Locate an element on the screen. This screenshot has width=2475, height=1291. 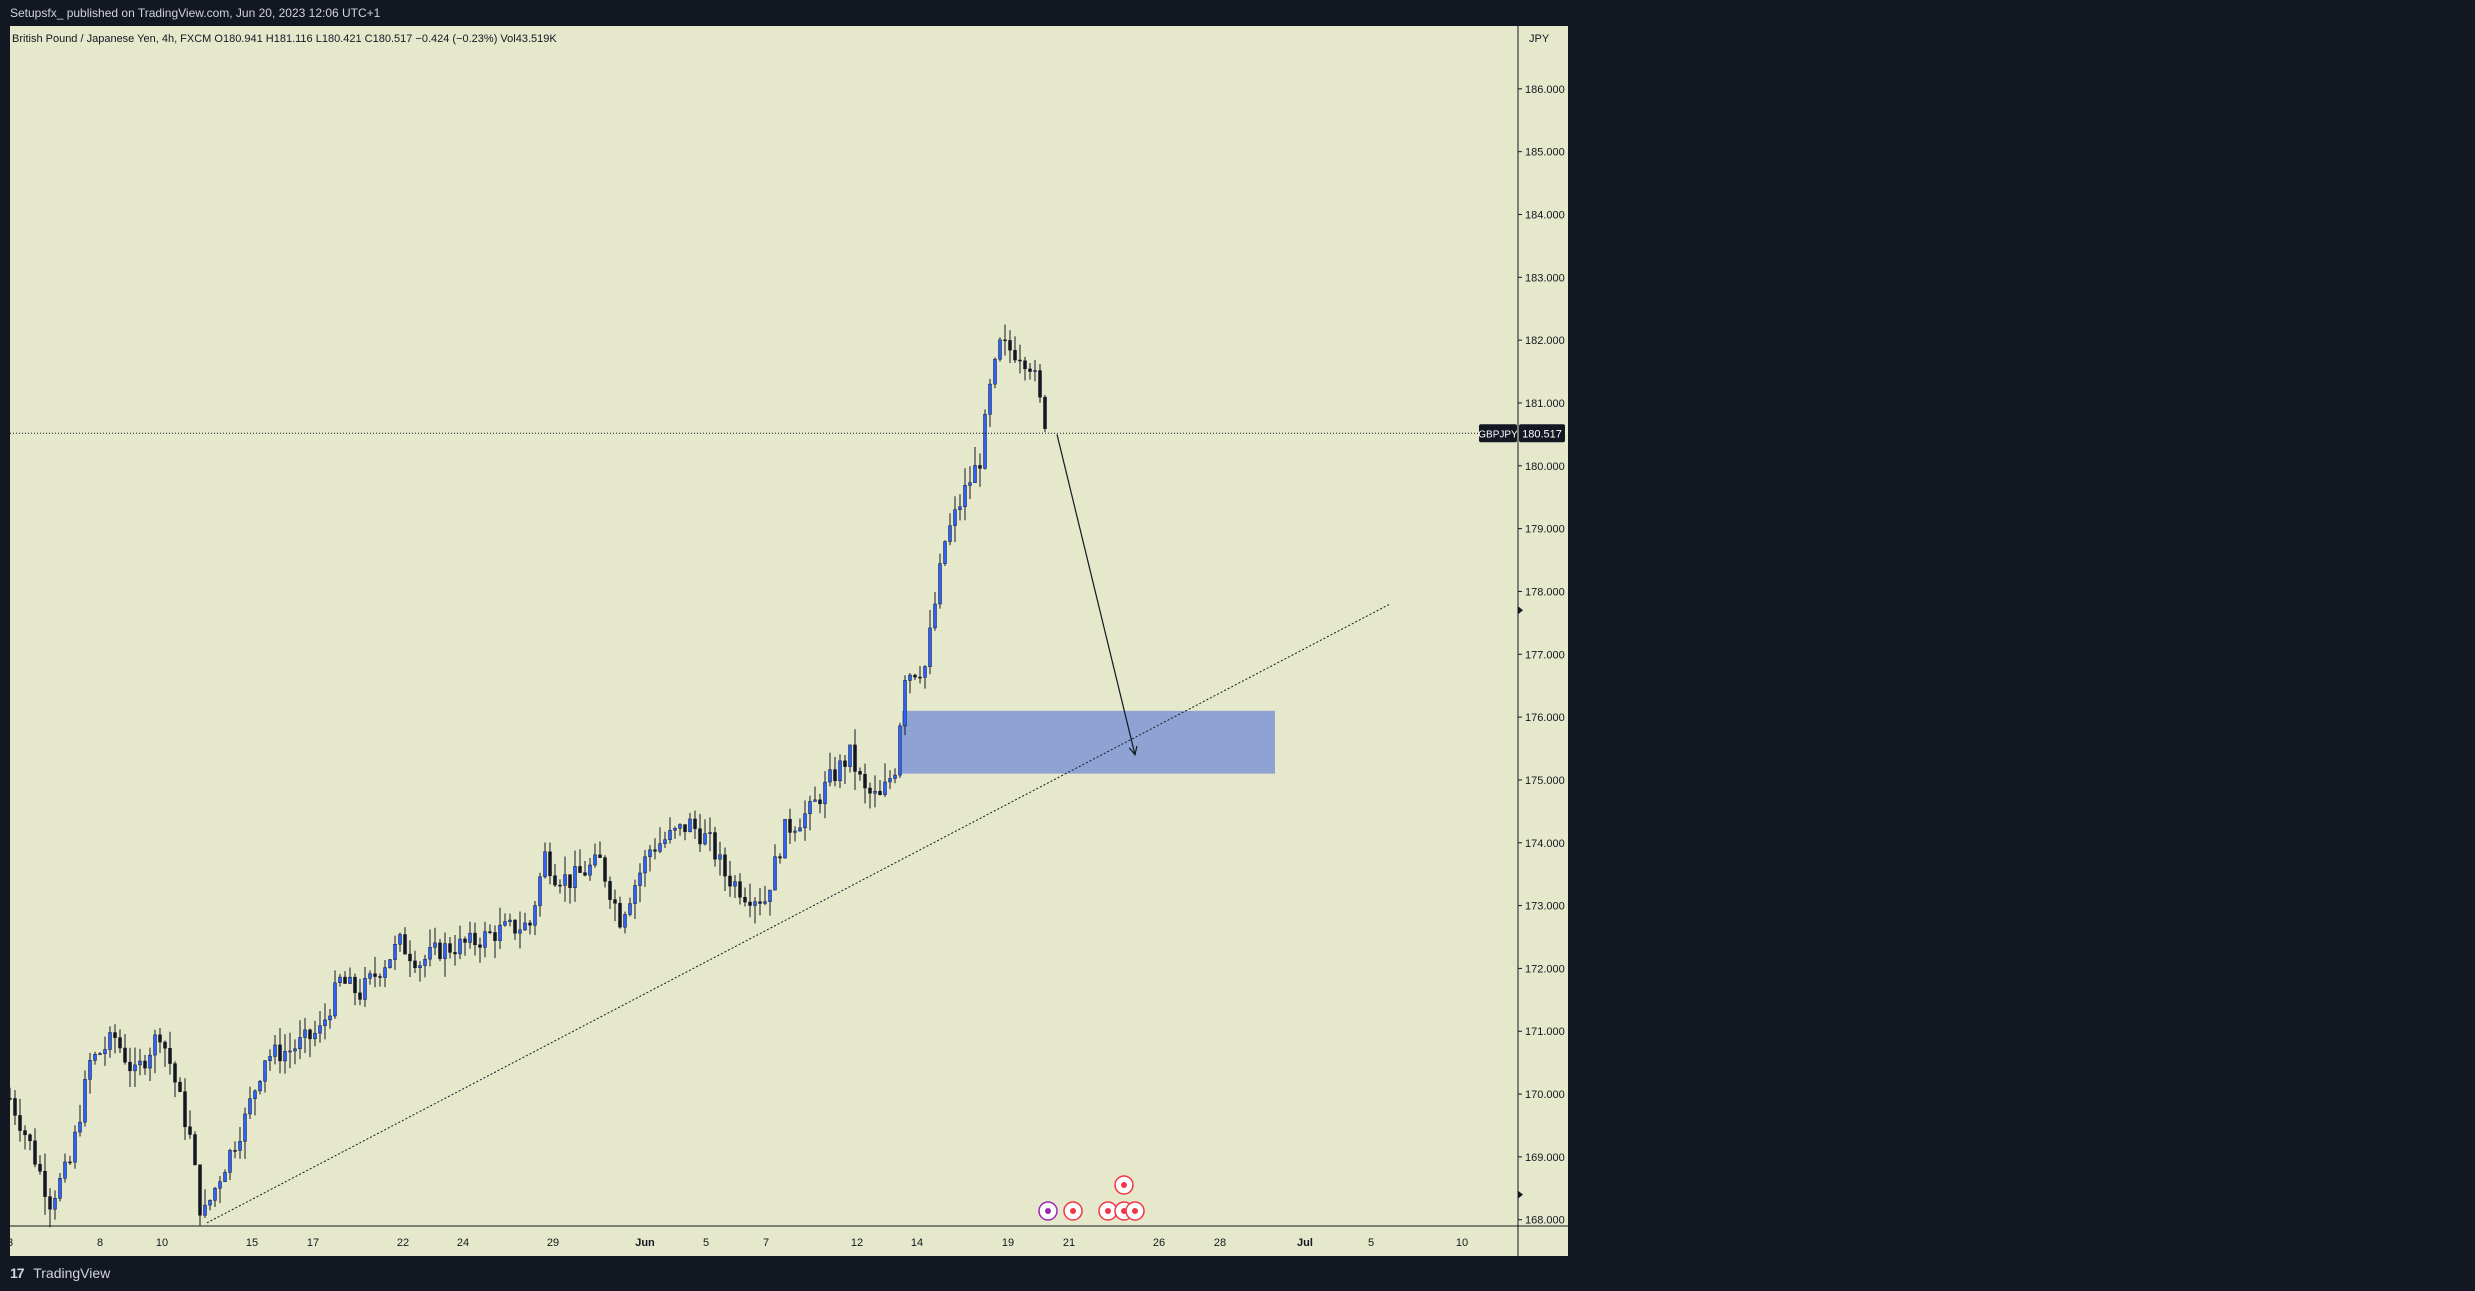
right-edge-arrow-icon is located at coordinates (1520, 610).